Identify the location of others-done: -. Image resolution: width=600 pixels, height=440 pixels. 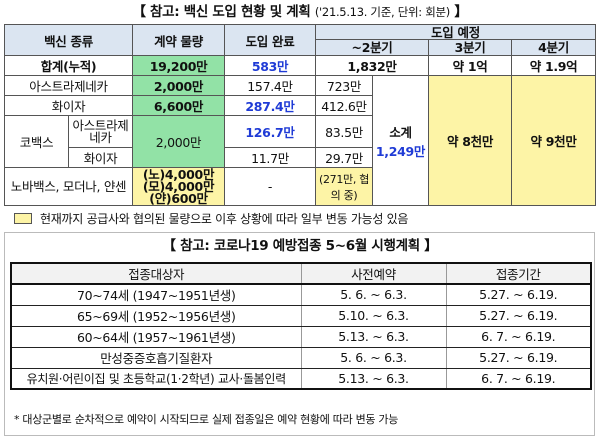
(270, 186).